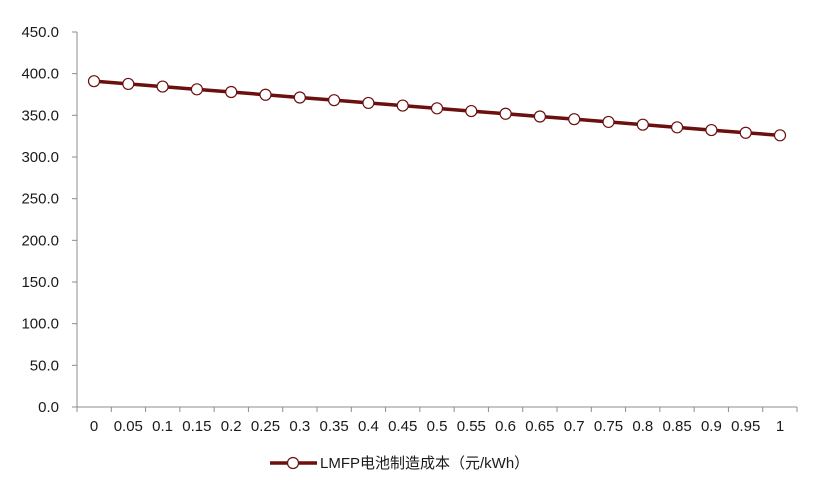 The width and height of the screenshot is (823, 492). What do you see at coordinates (40, 74) in the screenshot?
I see `y-tick-label: 400.0` at bounding box center [40, 74].